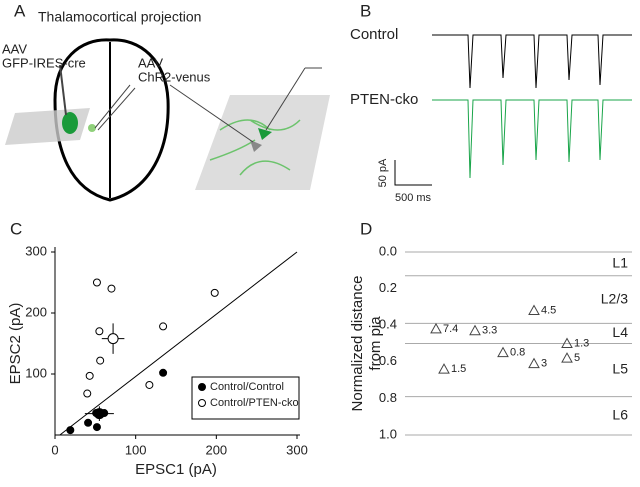 The image size is (640, 487). I want to click on trace-label: Control, so click(374, 34).